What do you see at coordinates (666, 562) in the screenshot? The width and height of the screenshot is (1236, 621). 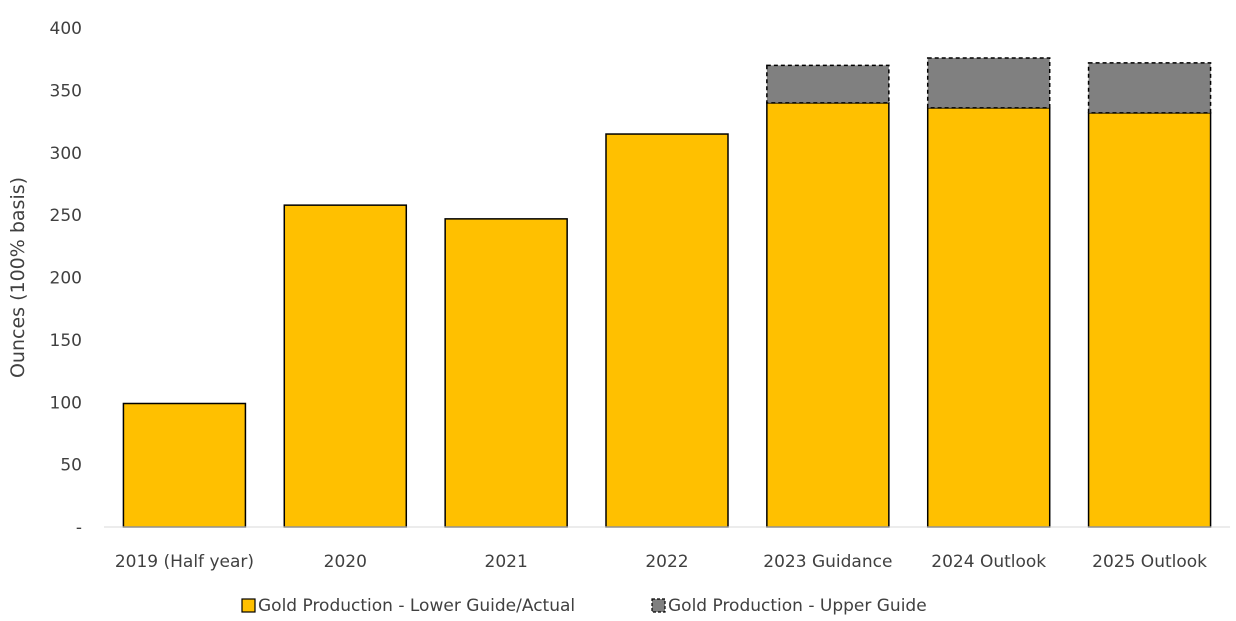 I see `x-tick-label: 2022` at bounding box center [666, 562].